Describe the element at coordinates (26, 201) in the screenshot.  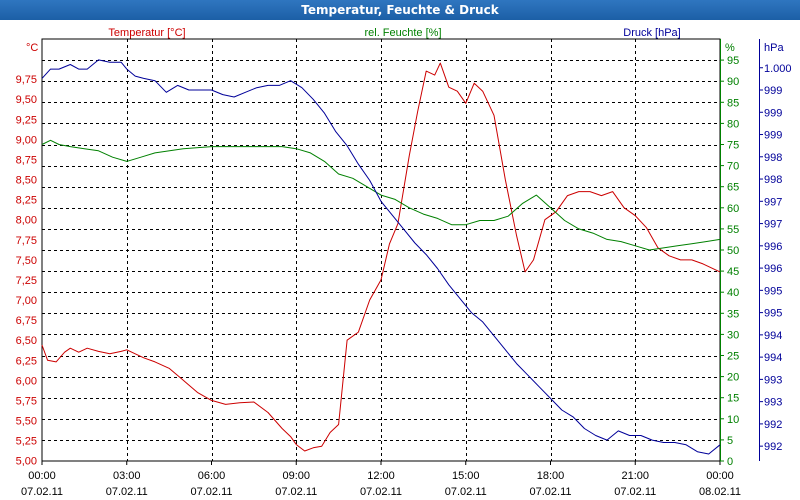
I see `temperature-tick-label: 8,25` at that location.